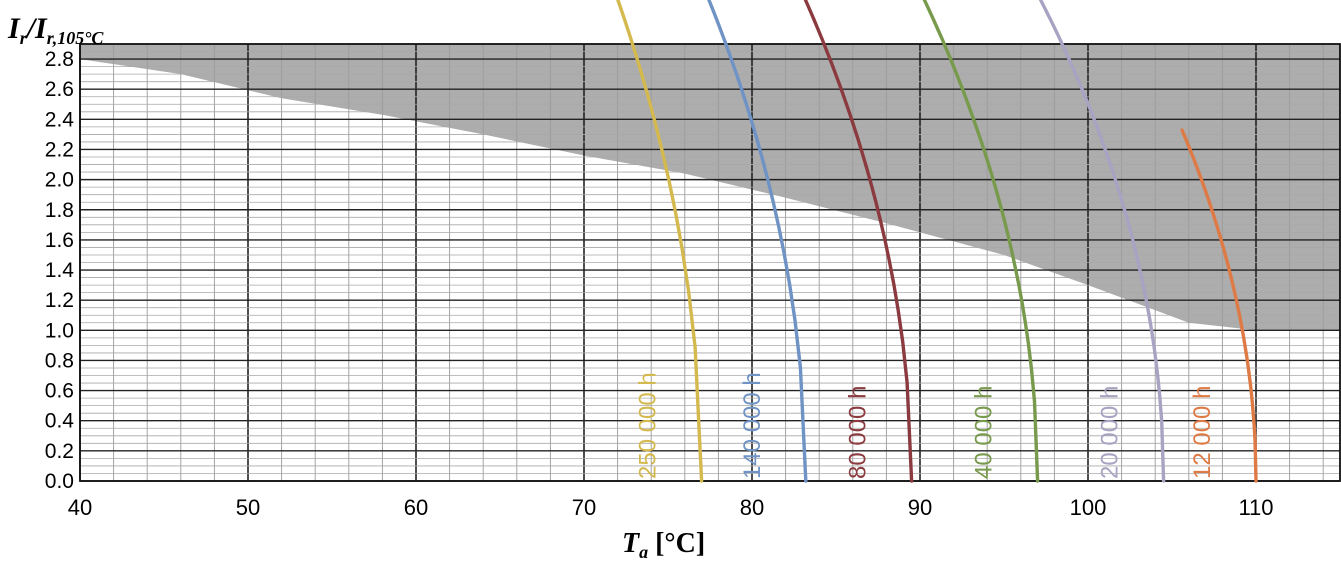 The image size is (1341, 564). What do you see at coordinates (664, 545) in the screenshot?
I see `x-axis-label: Ta [°C]` at bounding box center [664, 545].